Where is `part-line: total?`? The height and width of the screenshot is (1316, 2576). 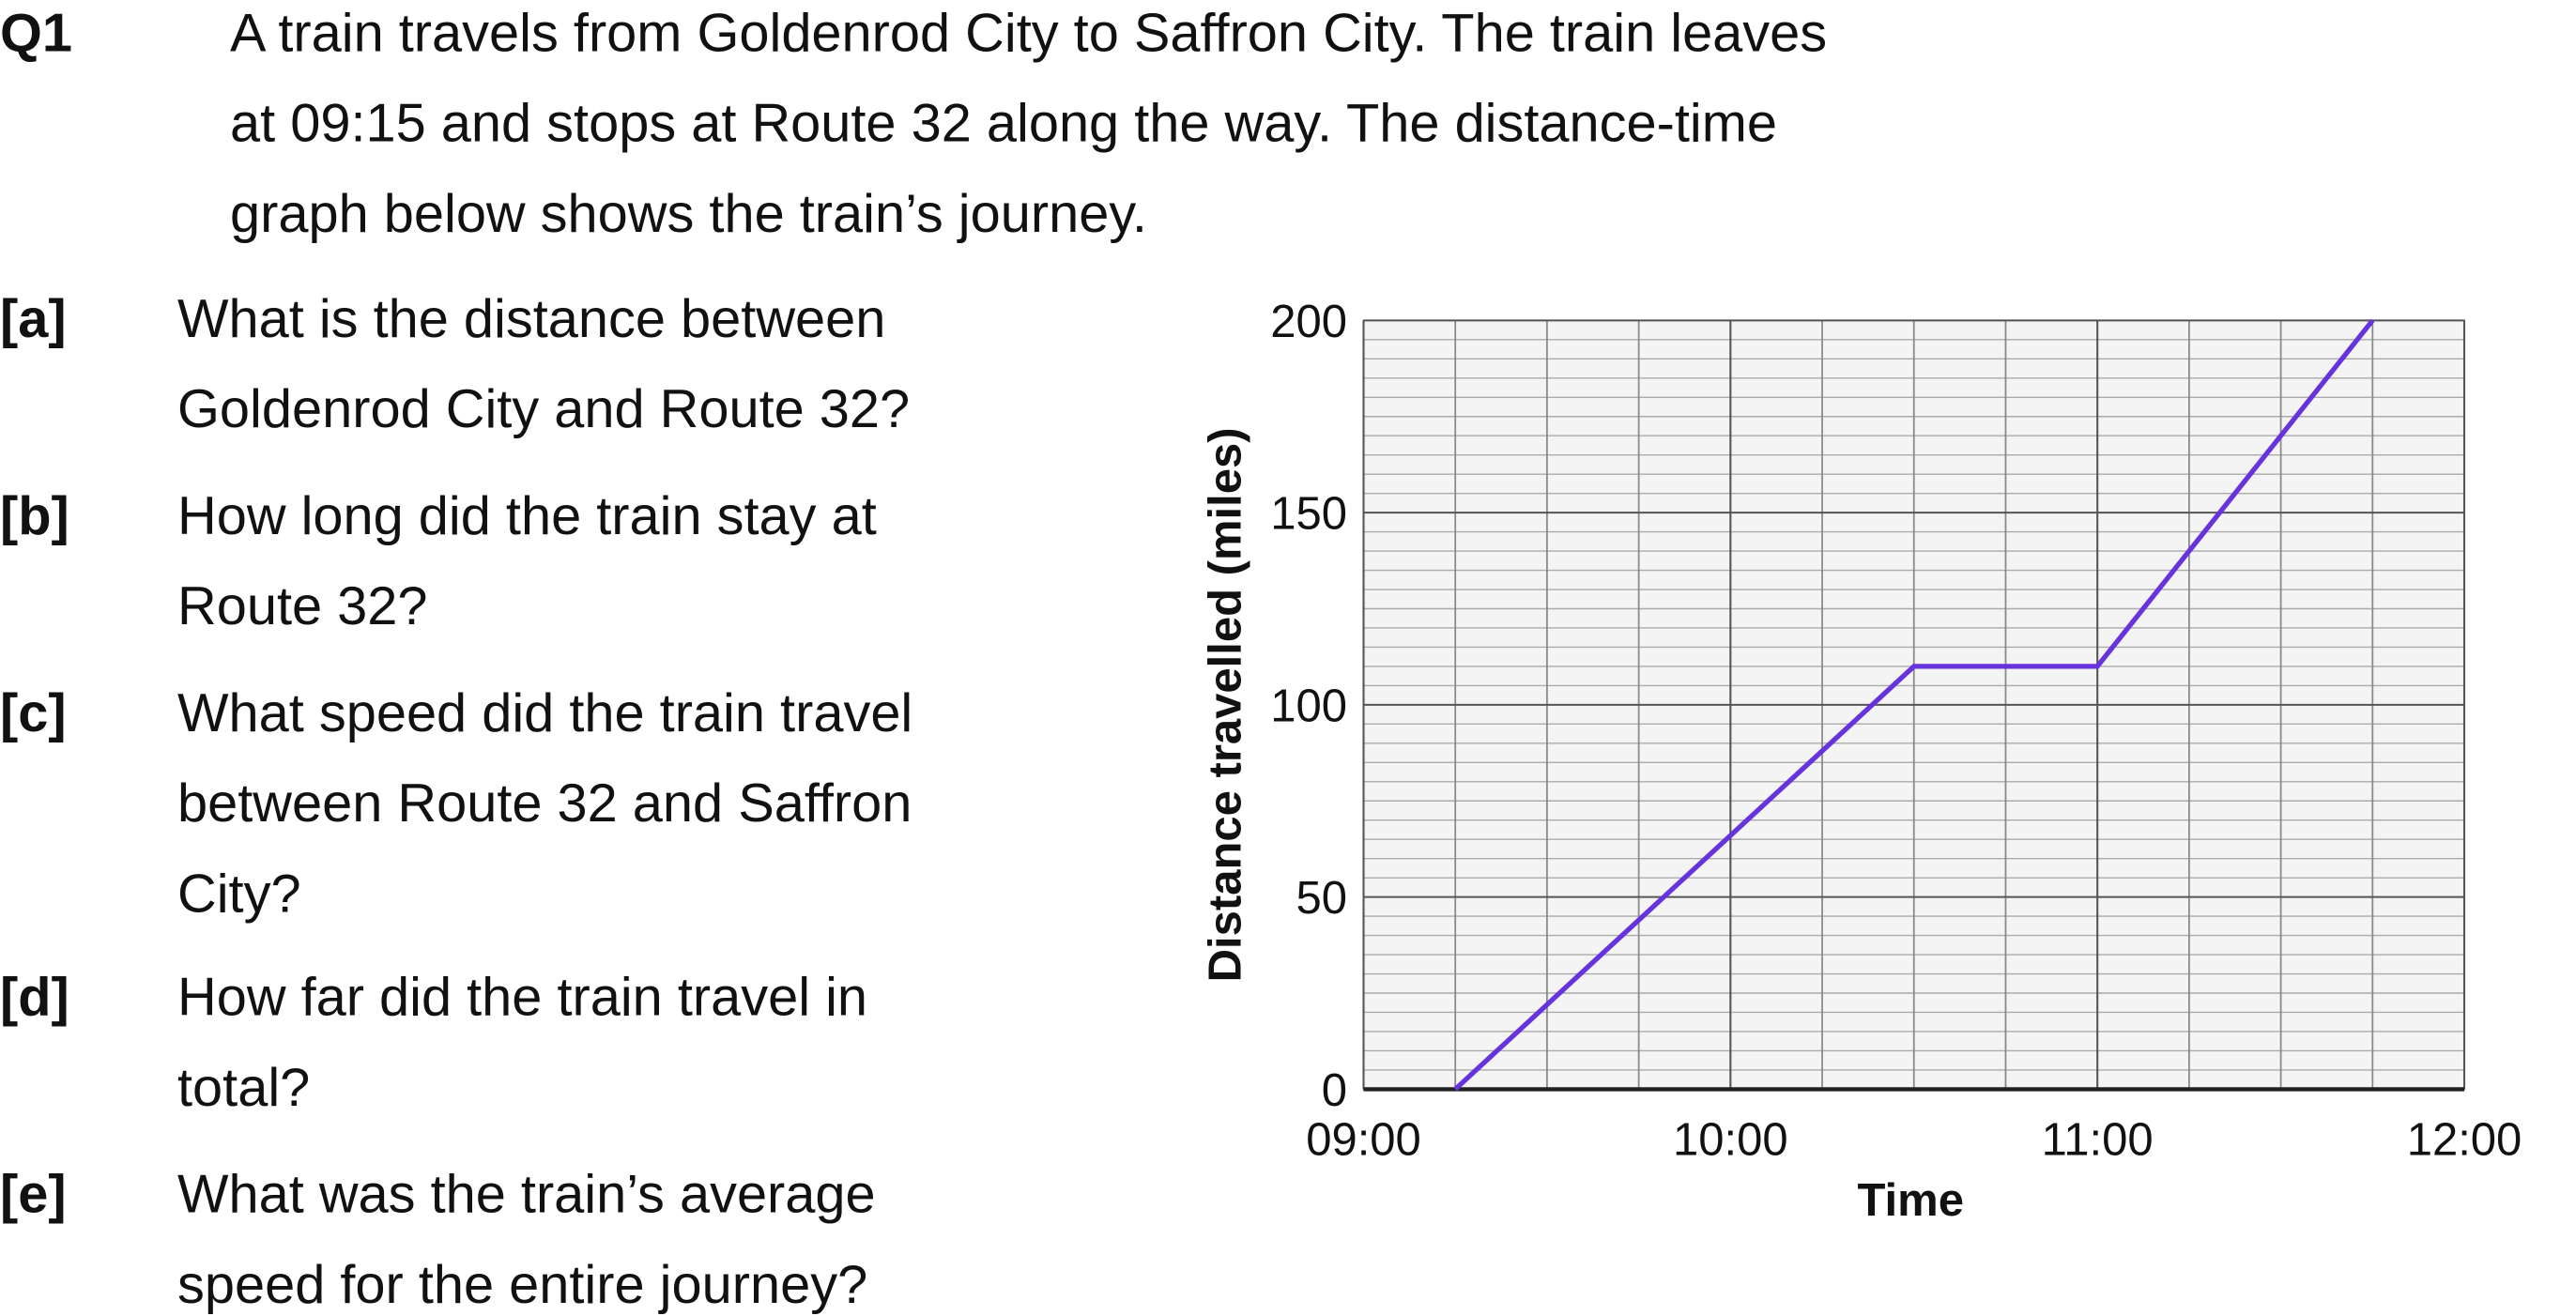 part-line: total? is located at coordinates (243, 1088).